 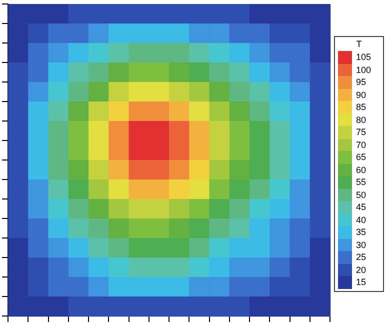 What do you see at coordinates (361, 157) in the screenshot?
I see `color-bar-label: 65` at bounding box center [361, 157].